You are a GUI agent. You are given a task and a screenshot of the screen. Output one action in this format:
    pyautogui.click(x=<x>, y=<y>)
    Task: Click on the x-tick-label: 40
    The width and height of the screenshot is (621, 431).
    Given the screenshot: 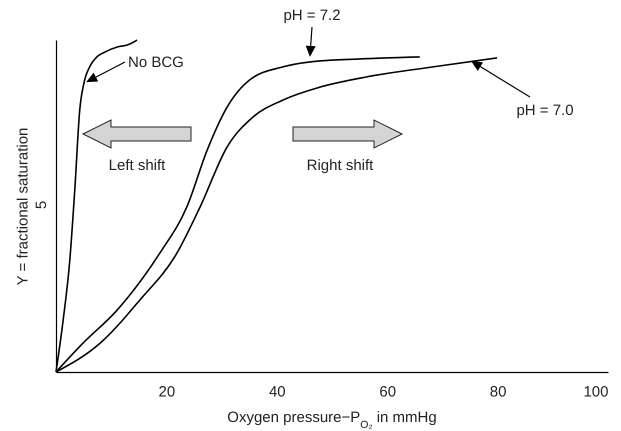 What is the action you would take?
    pyautogui.click(x=277, y=392)
    